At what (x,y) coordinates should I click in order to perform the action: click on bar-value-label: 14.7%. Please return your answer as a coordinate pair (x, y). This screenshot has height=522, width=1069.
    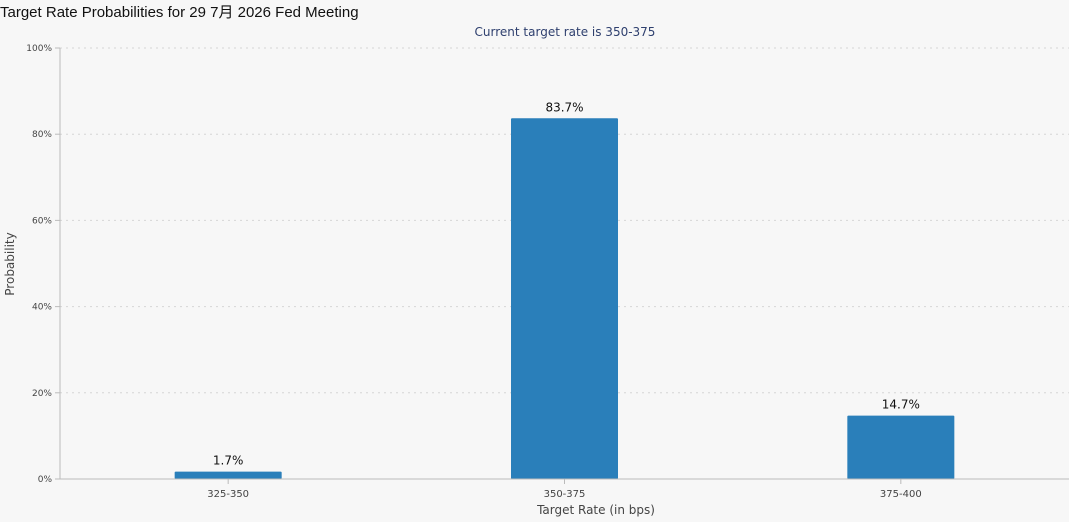
    Looking at the image, I should click on (901, 405).